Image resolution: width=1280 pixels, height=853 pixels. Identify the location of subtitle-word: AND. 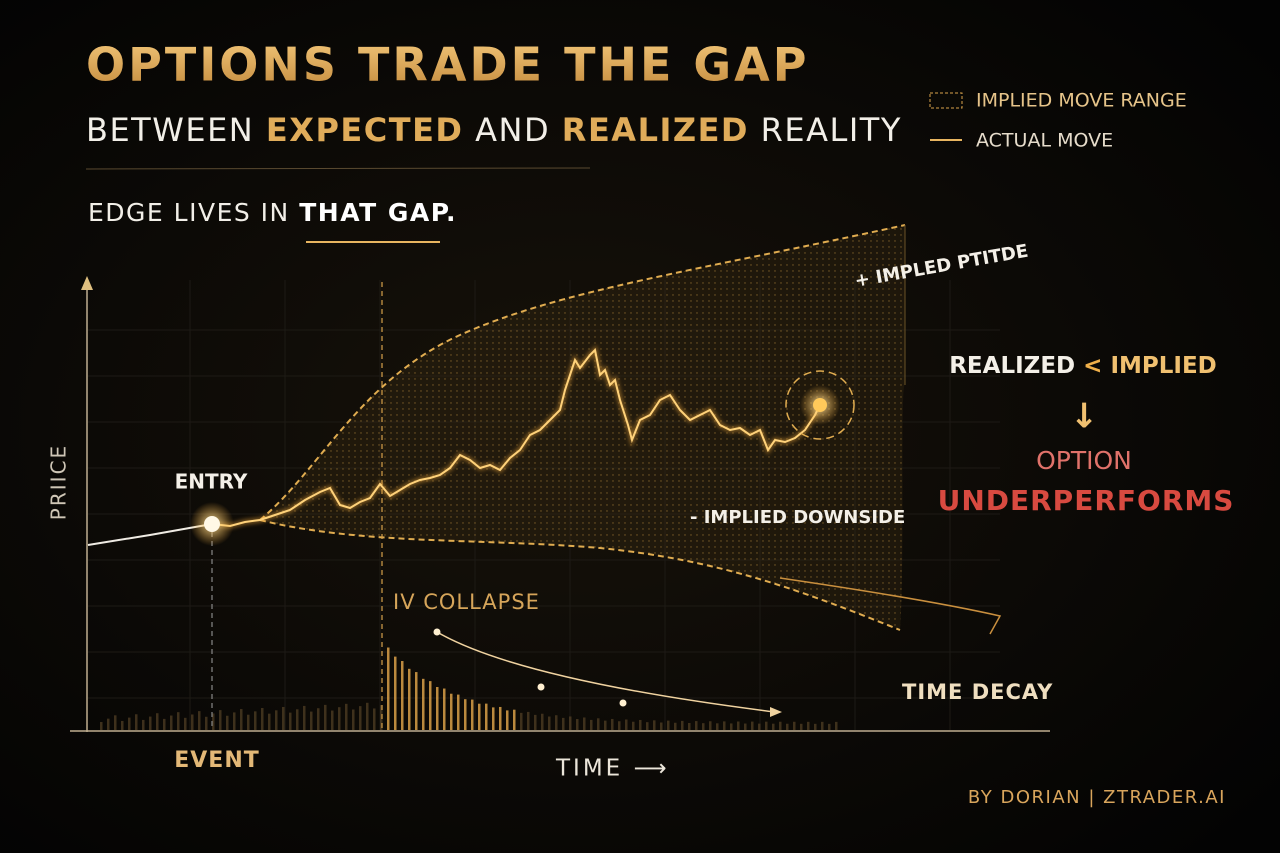
(512, 130).